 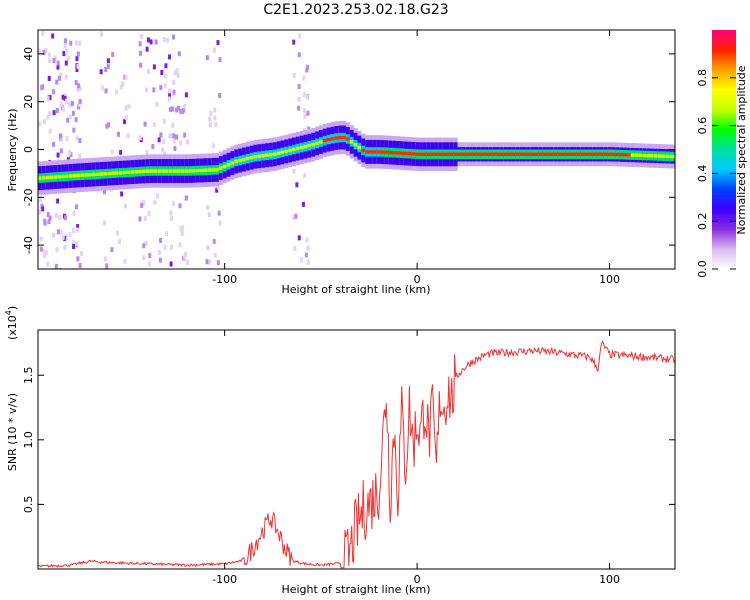 I want to click on snr-x-label: Height of straight line (km), so click(x=355, y=589).